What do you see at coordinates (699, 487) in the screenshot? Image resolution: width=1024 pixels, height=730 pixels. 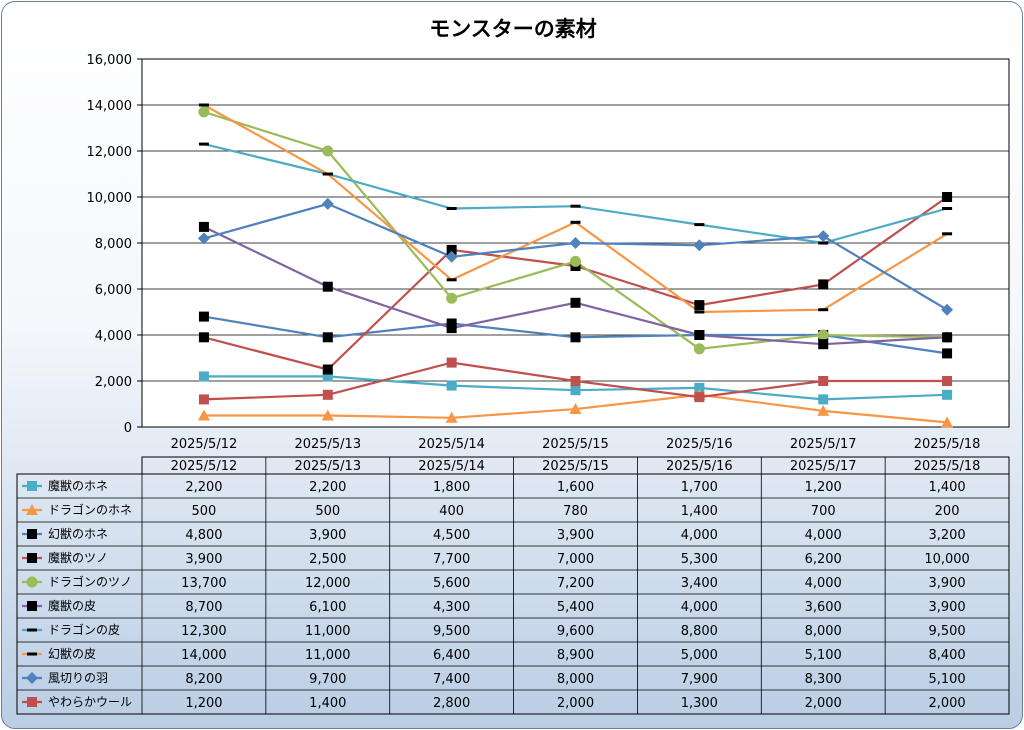 I see `table-cell: 1,700` at bounding box center [699, 487].